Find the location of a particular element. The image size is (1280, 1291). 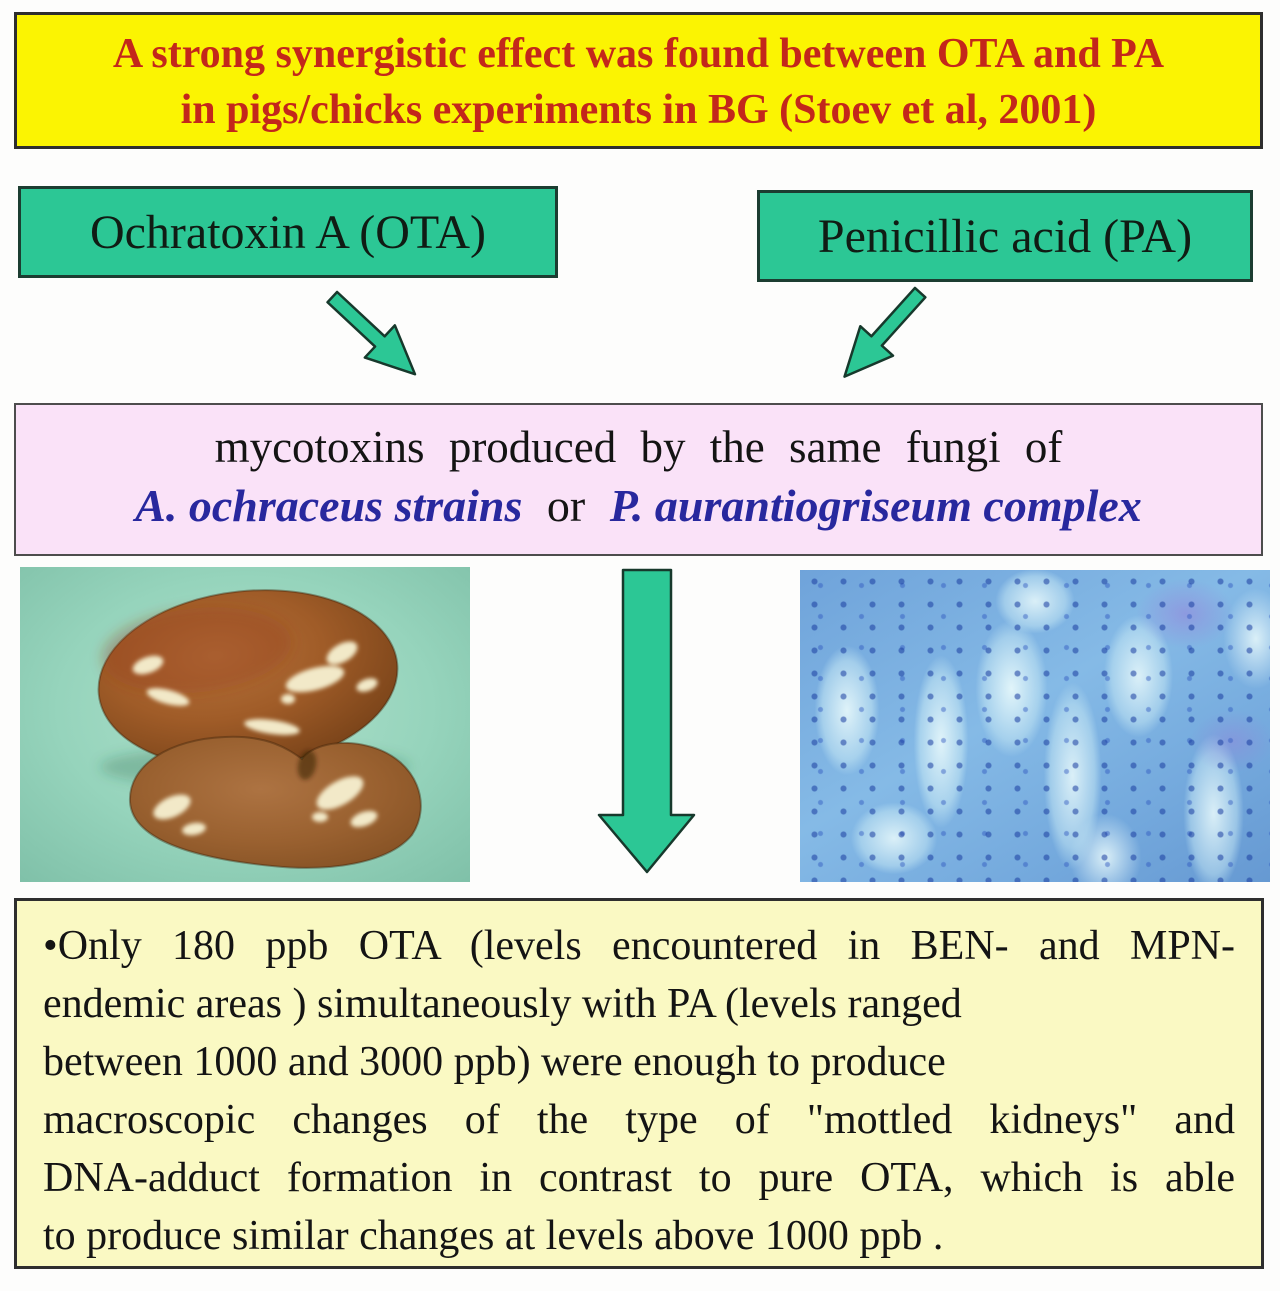

arrow-pa-icon is located at coordinates (885, 332).